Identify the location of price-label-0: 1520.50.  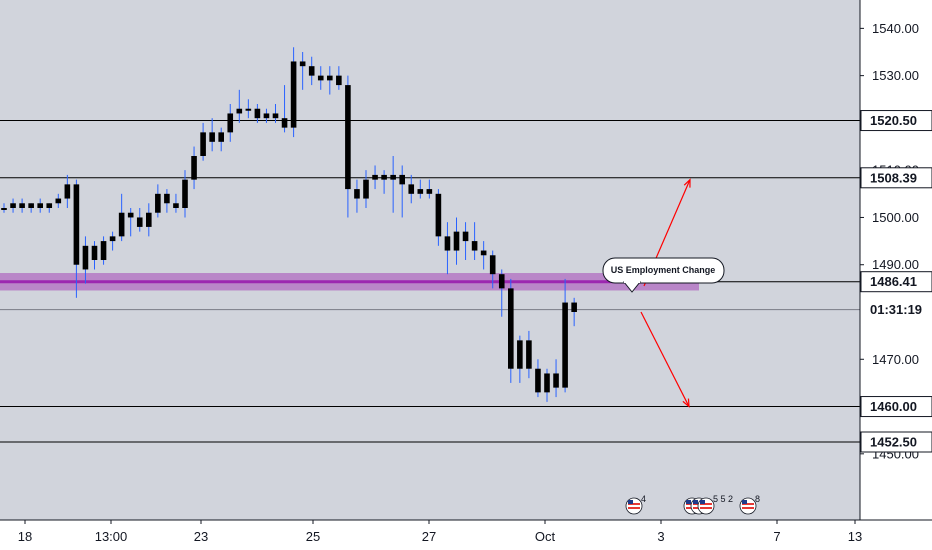
(896, 121).